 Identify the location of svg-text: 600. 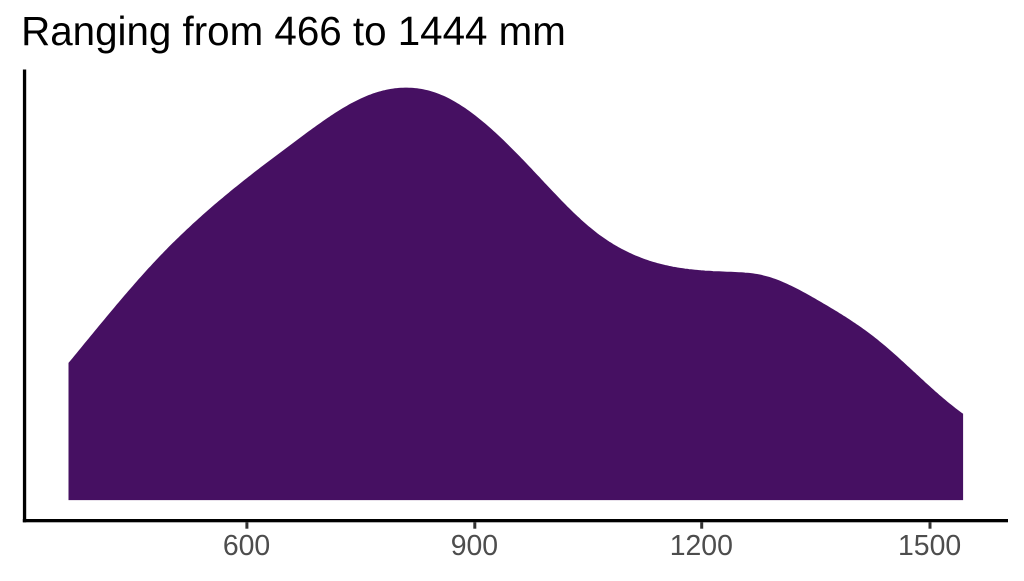
(246, 546).